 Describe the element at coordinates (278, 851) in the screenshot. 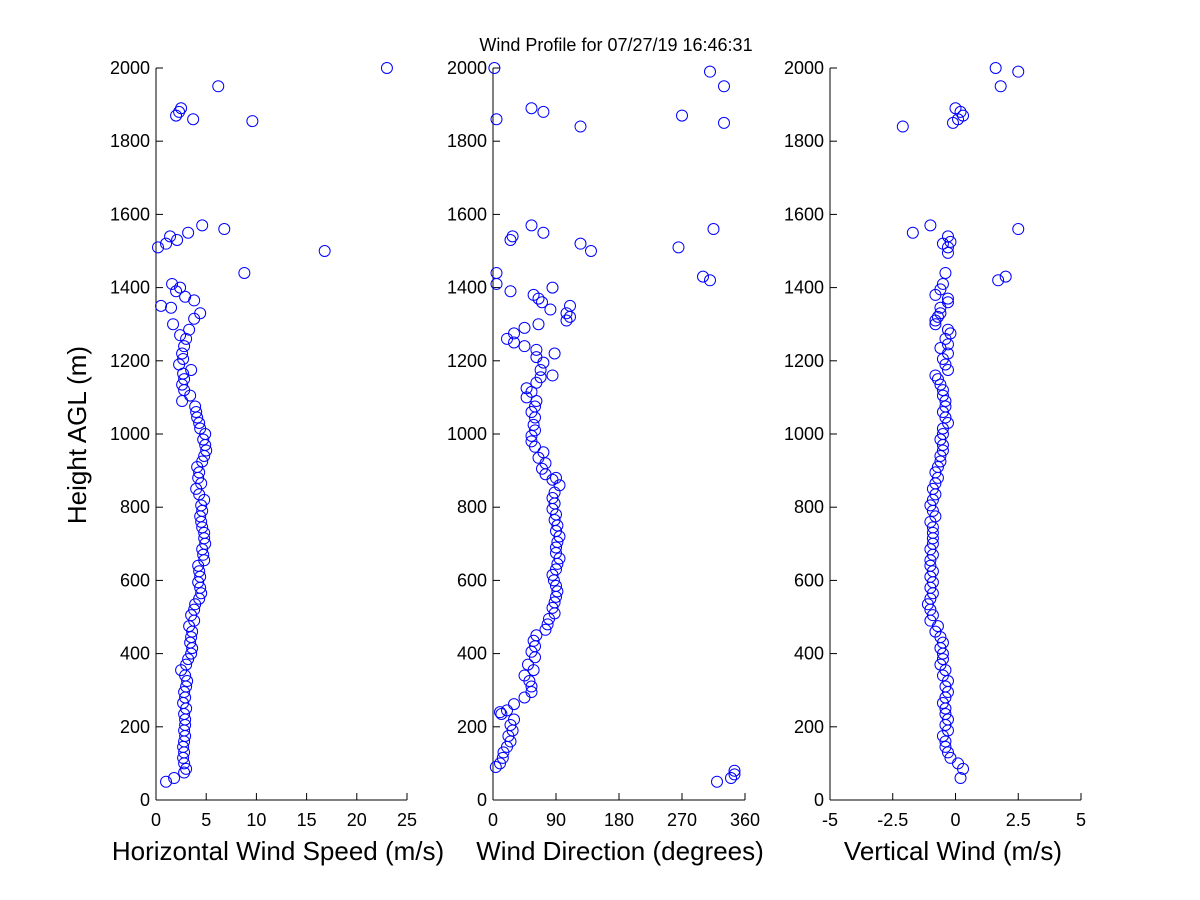

I see `horizontal-wind-speed-xlabel: Horizontal Wind Speed (m/s)` at that location.